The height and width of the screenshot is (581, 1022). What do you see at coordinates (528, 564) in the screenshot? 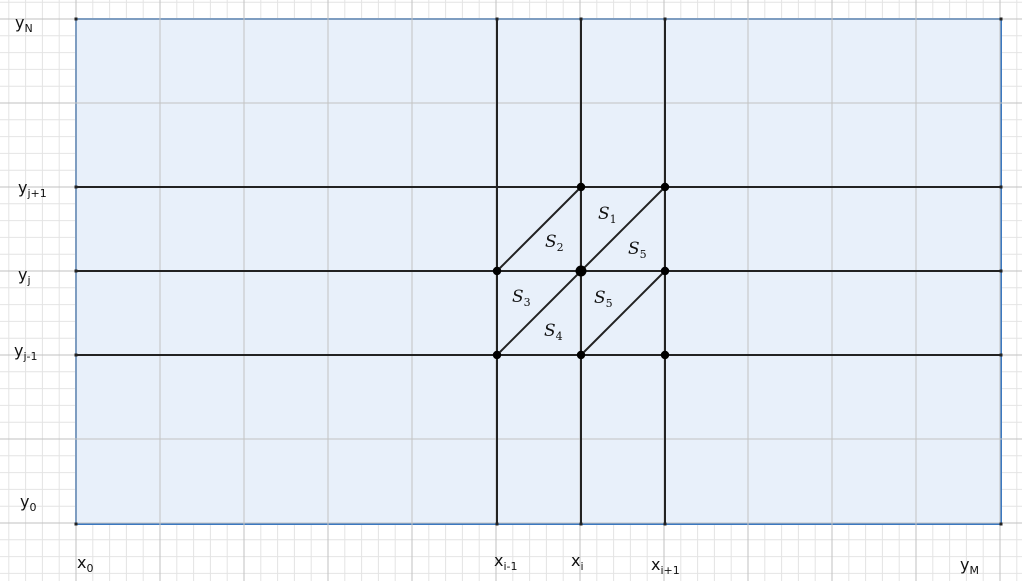
I see `x-axis-labels: x0 xi-1 xi xi+1 yM` at bounding box center [528, 564].